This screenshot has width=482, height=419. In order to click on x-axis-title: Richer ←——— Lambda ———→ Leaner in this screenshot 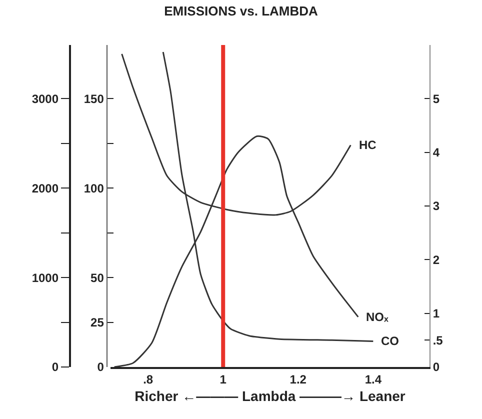, I will do `click(270, 396)`.